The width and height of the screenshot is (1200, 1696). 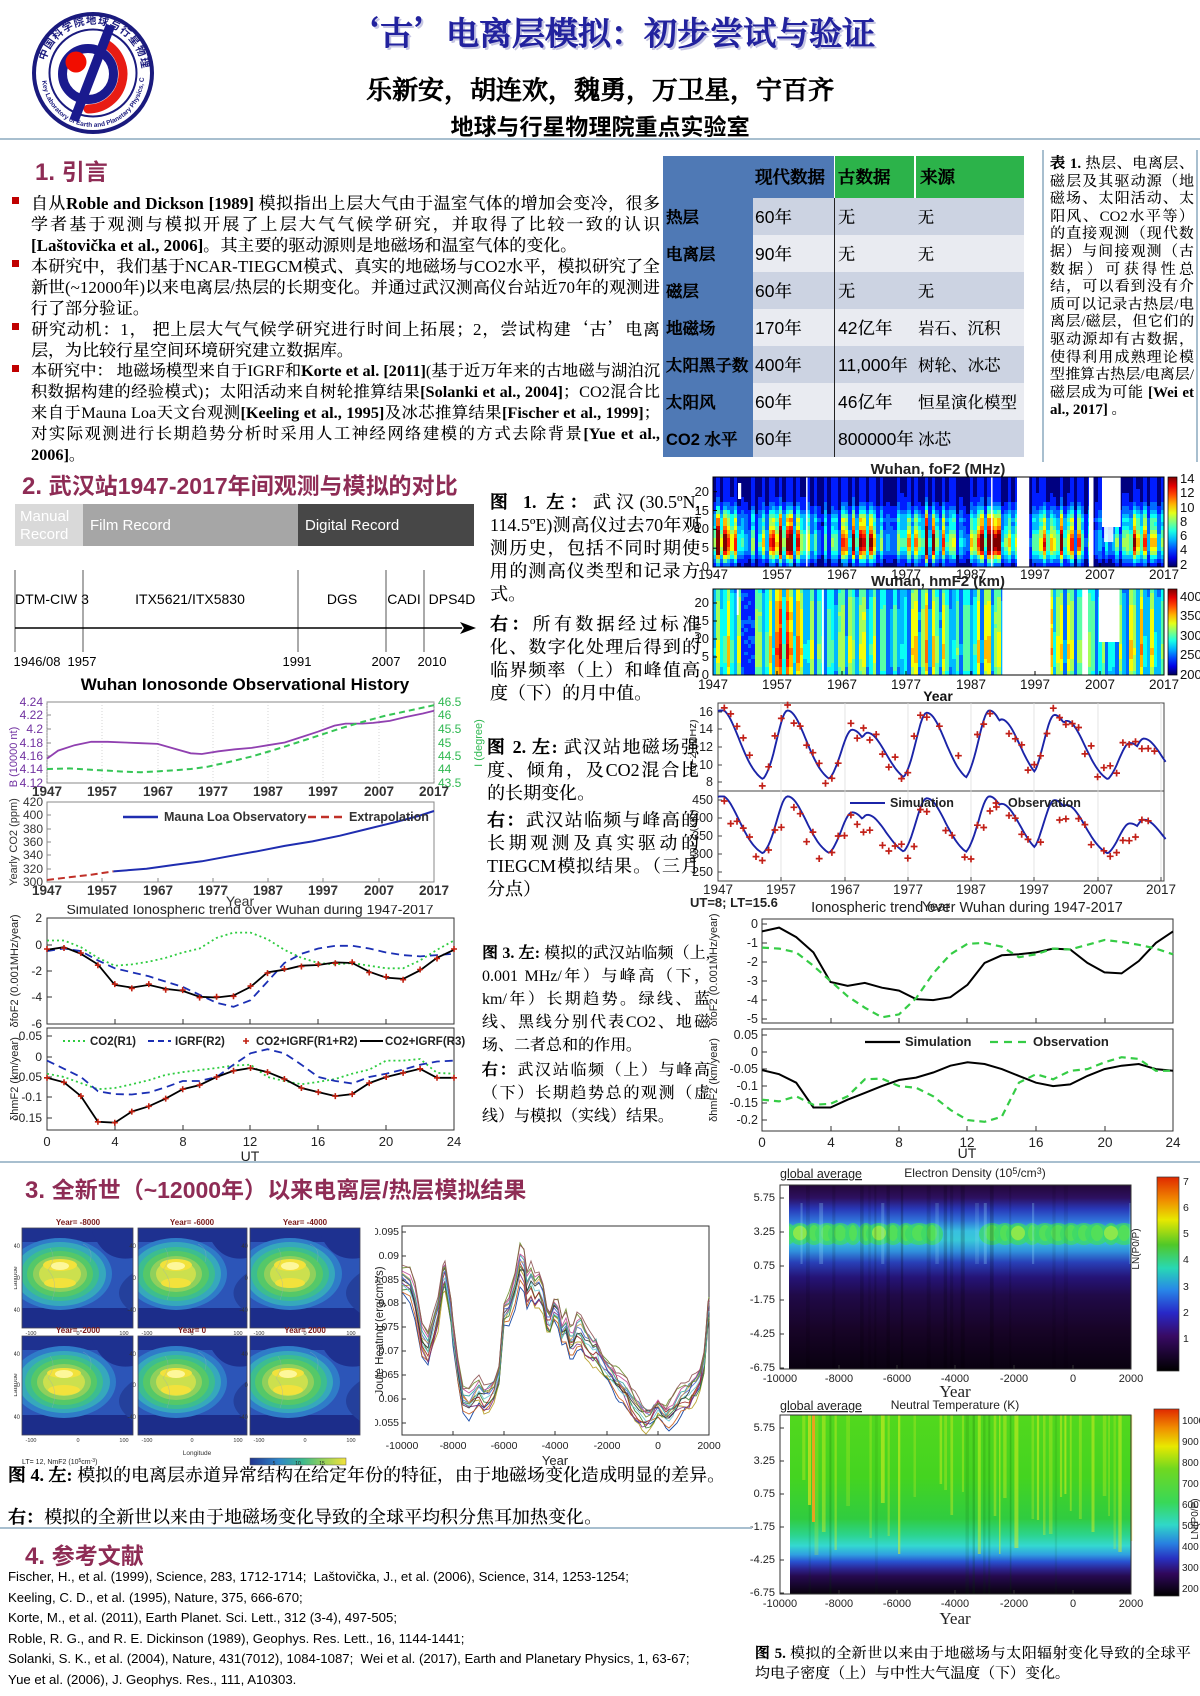 I want to click on svg-text: ITX5621/ITX5830, so click(x=190, y=599).